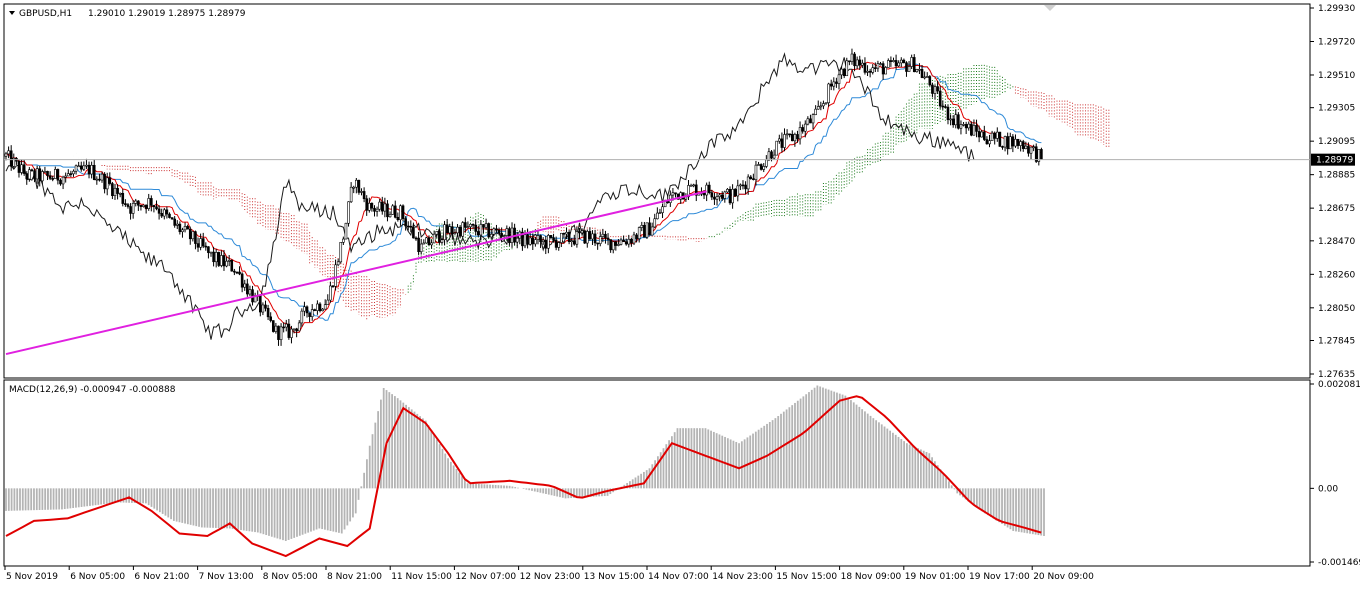  What do you see at coordinates (614, 577) in the screenshot?
I see `time-tick-label: 13 Nov 15:00` at bounding box center [614, 577].